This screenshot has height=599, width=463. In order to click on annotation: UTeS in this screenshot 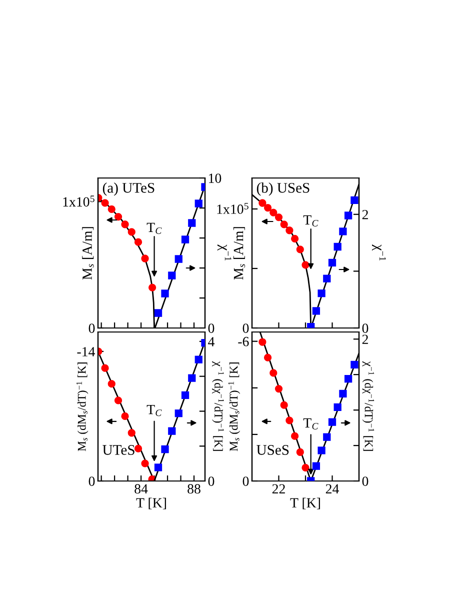, I will do `click(118, 450)`.